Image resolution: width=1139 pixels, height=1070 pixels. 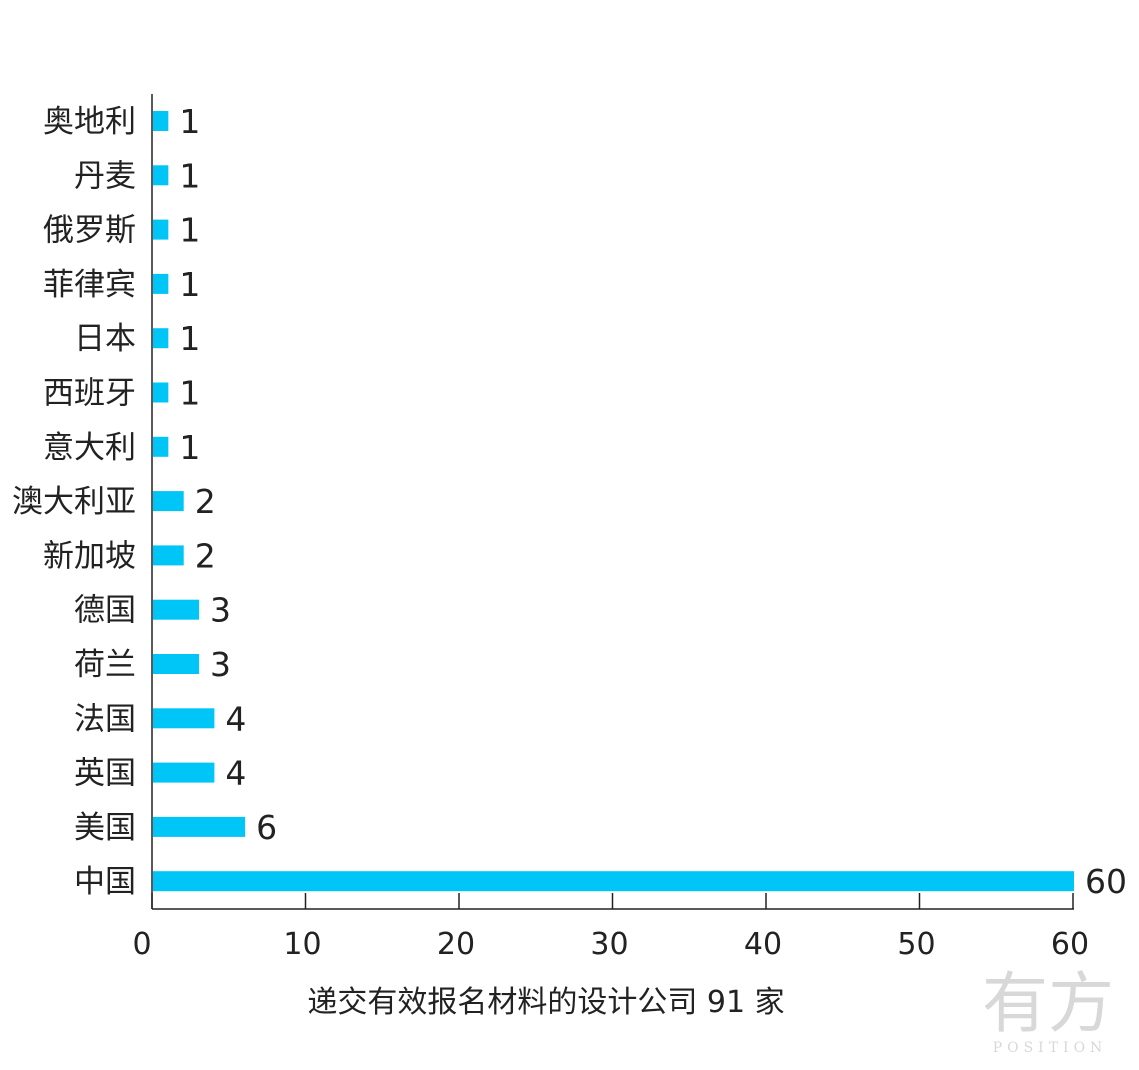 I want to click on x-tick-label: 50, so click(x=916, y=944).